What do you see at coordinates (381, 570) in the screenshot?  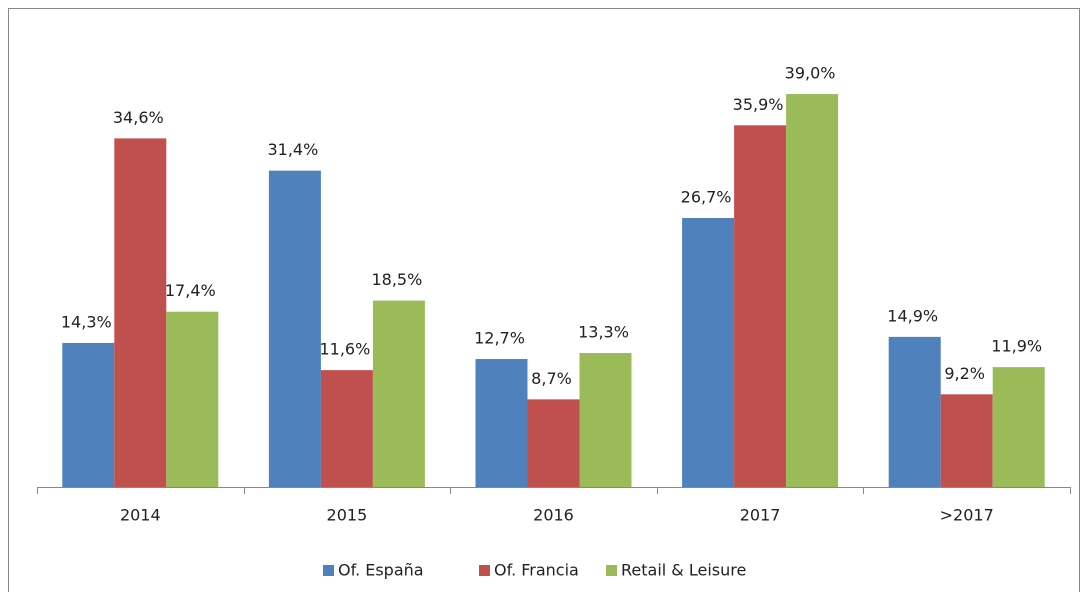 I see `legend-label: Of. España` at bounding box center [381, 570].